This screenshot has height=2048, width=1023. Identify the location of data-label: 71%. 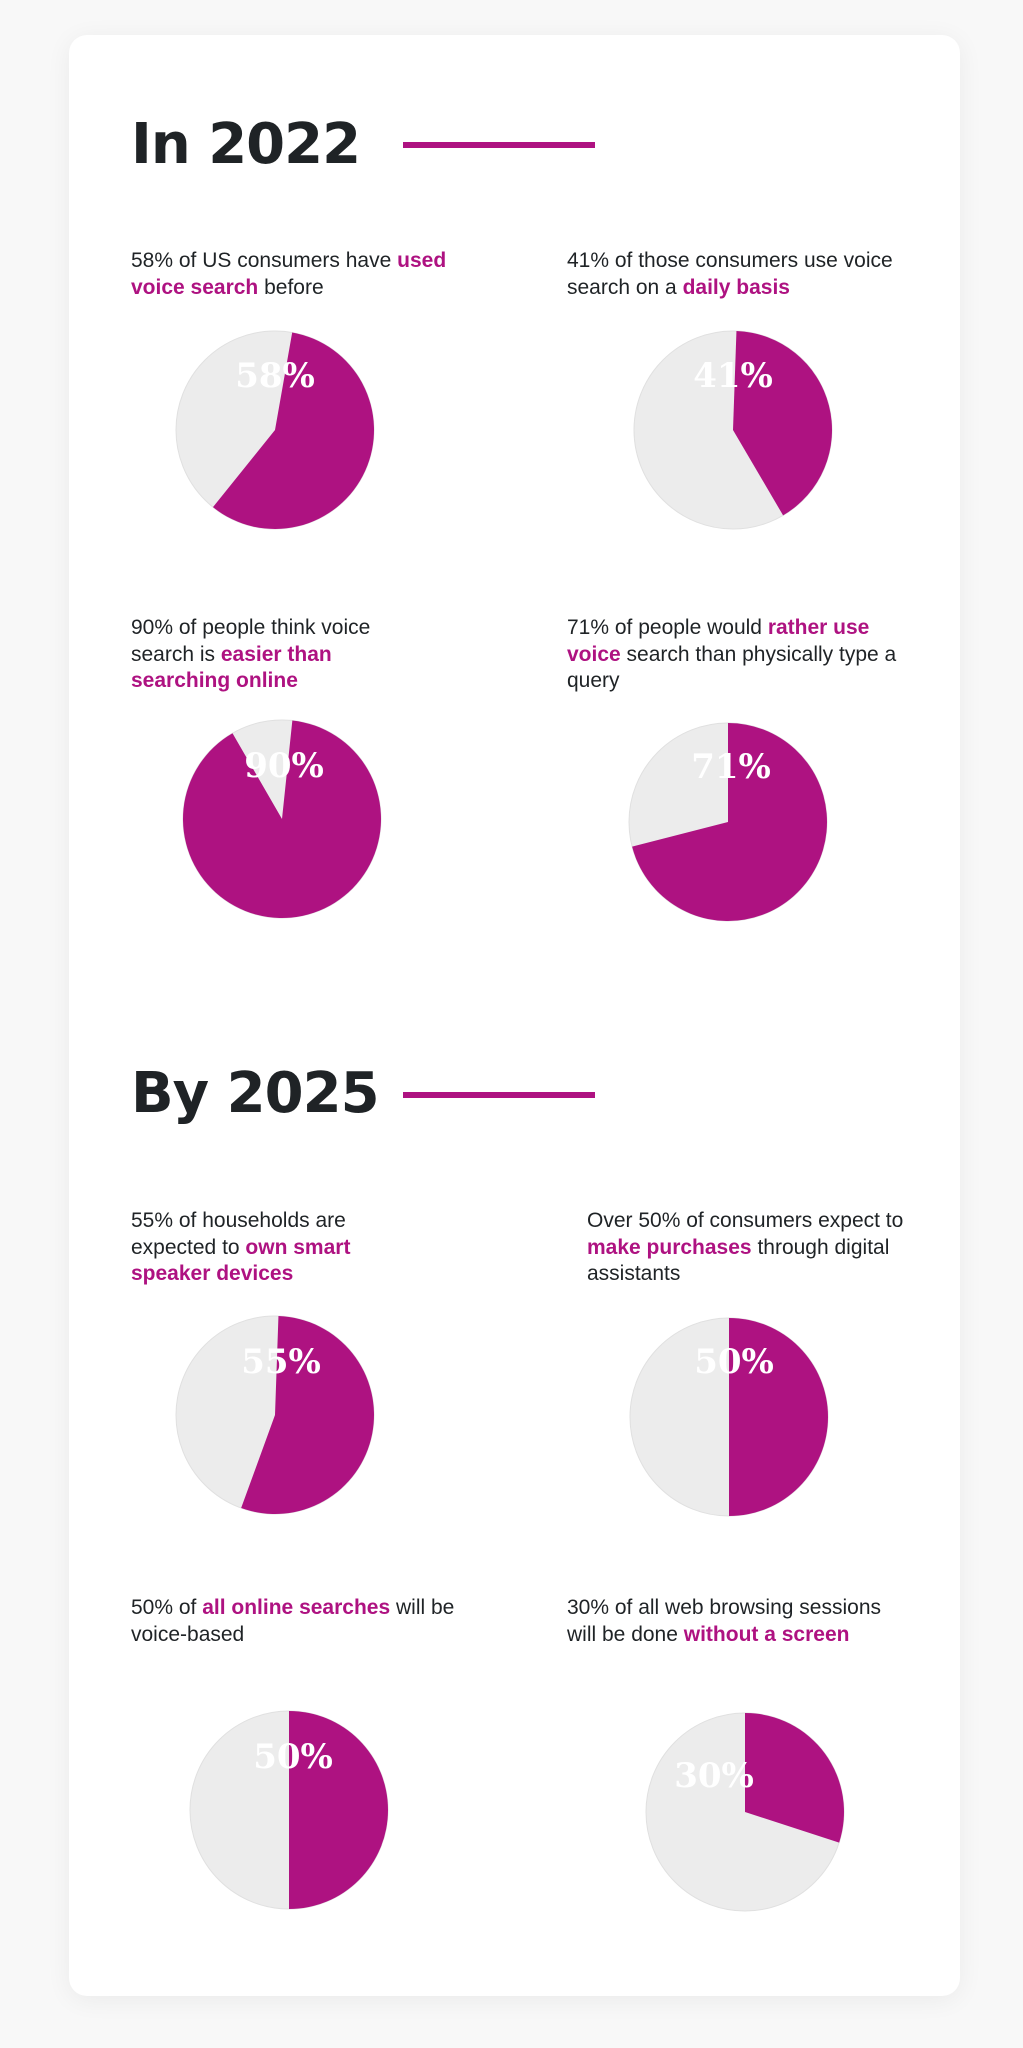
(731, 767).